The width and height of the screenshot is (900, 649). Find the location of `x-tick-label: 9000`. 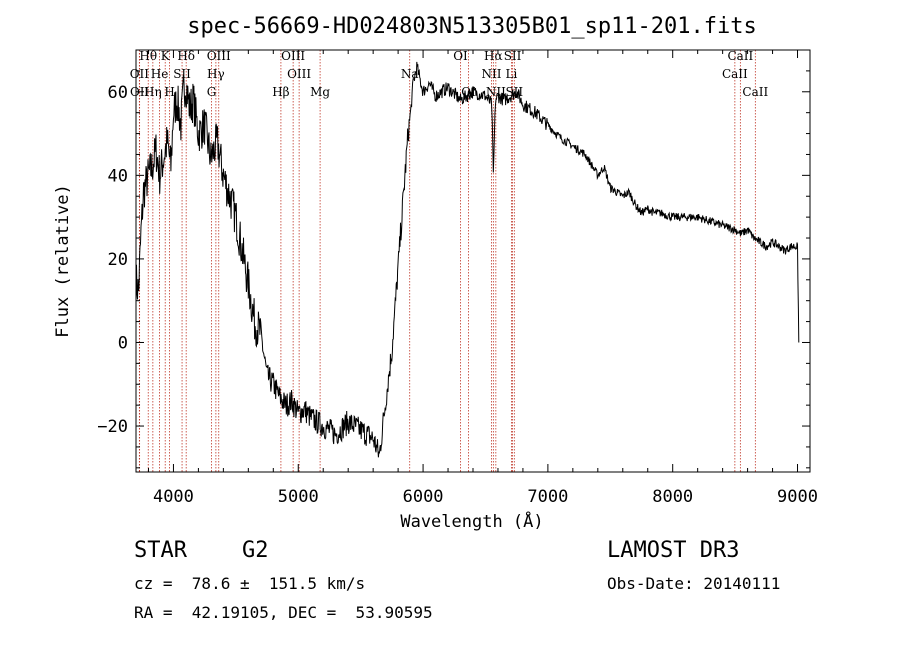

x-tick-label: 9000 is located at coordinates (797, 497).